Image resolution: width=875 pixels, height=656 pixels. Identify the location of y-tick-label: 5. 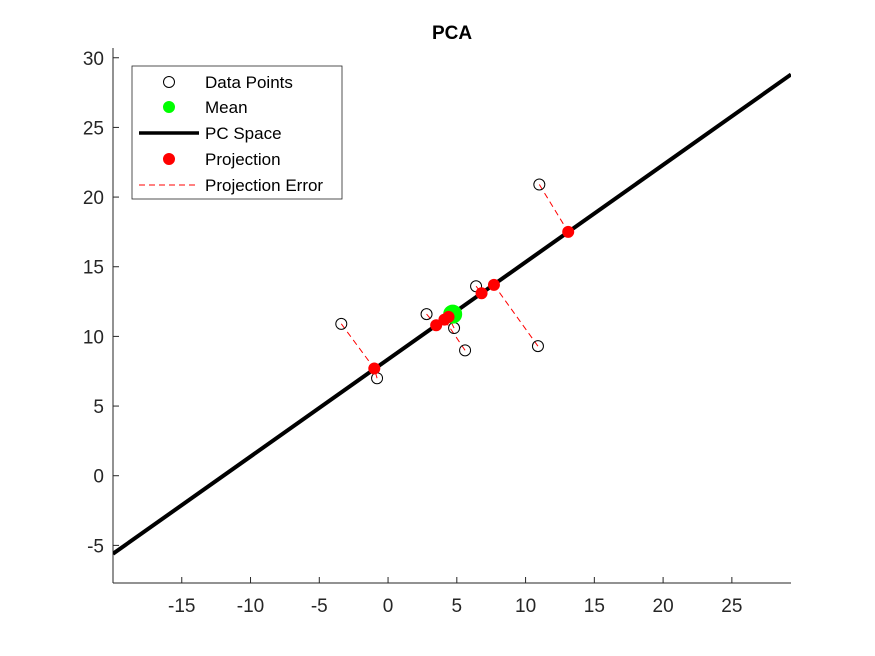
(98, 407).